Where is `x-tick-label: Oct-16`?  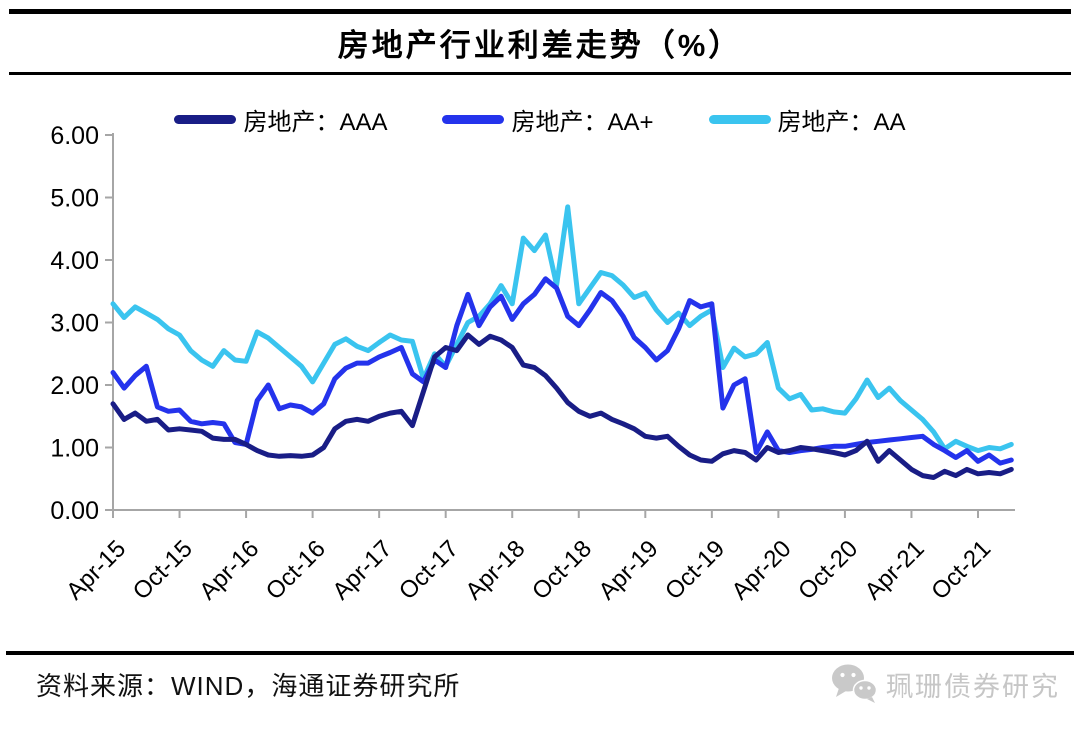
x-tick-label: Oct-16 is located at coordinates (296, 570).